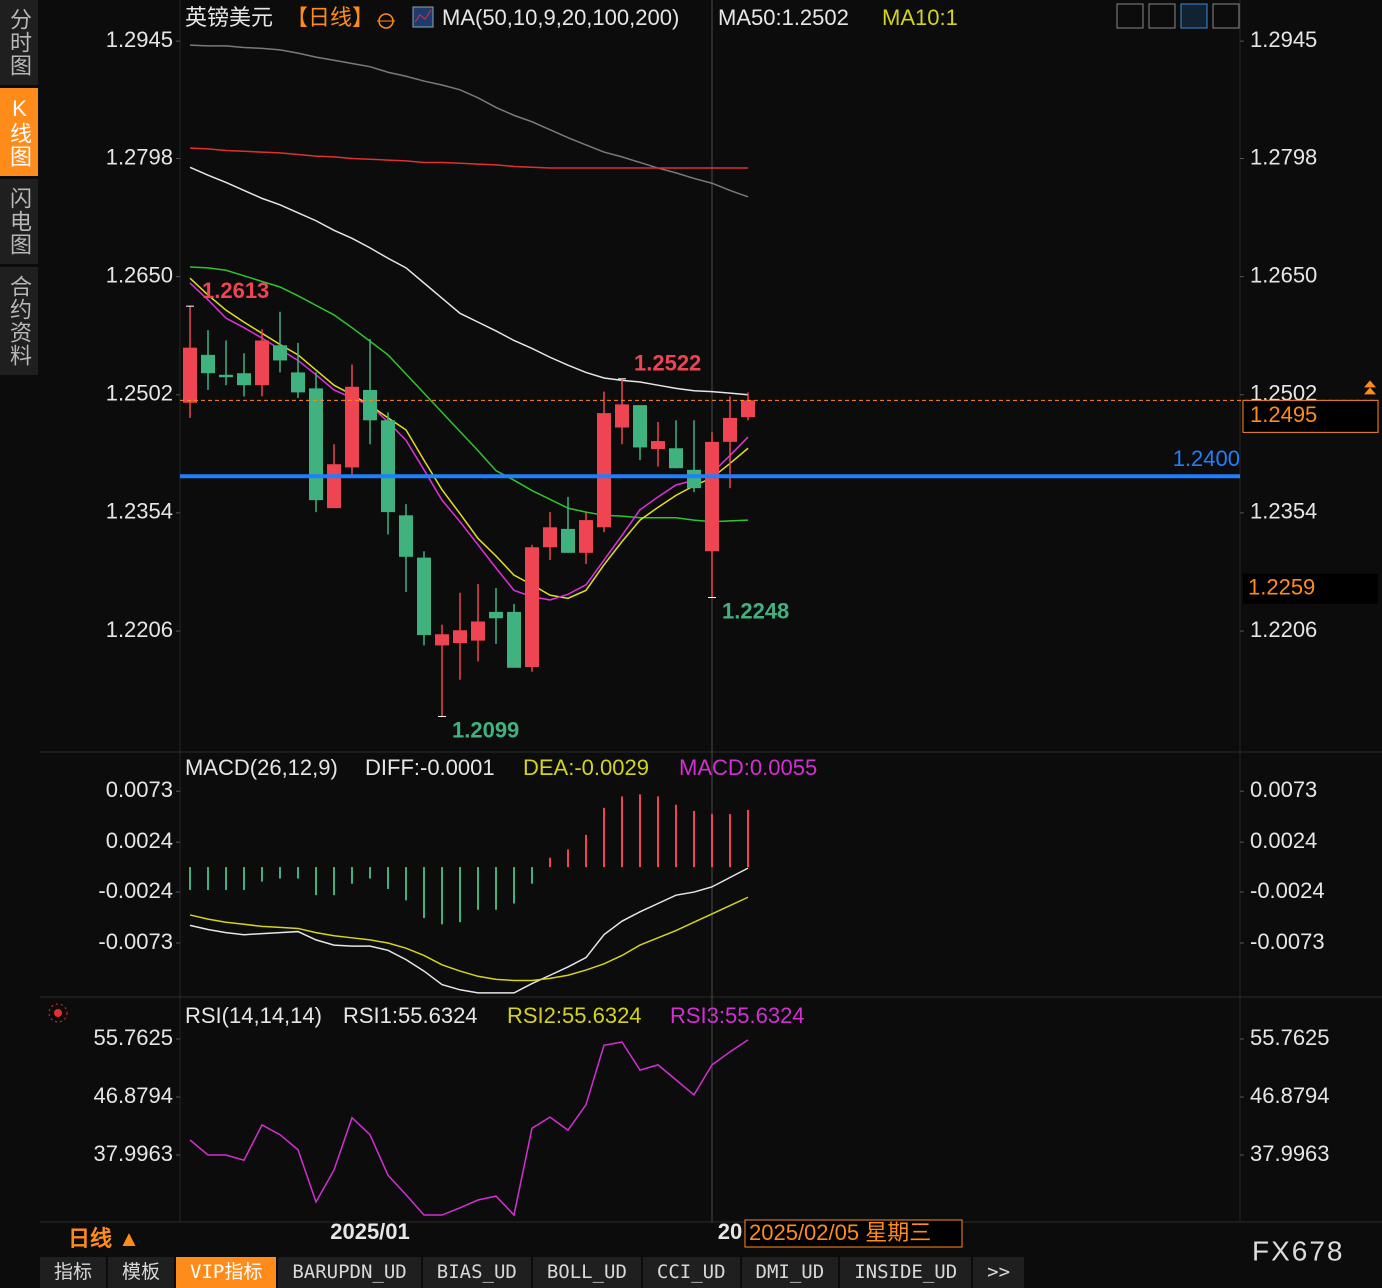 This screenshot has width=1382, height=1288. Describe the element at coordinates (840, 1232) in the screenshot. I see `cursor-date: 2025/02/05 星期三` at that location.